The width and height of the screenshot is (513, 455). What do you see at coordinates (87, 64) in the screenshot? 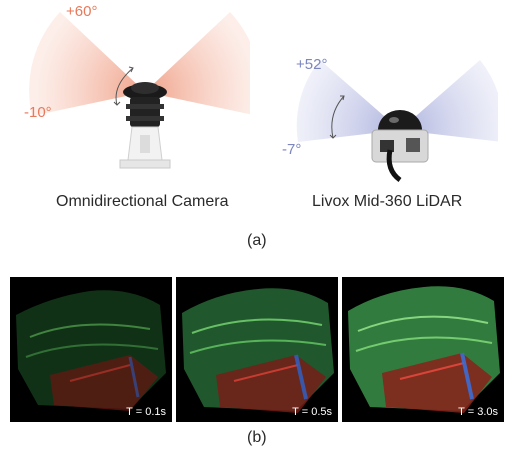
I see `camera-fov-left` at bounding box center [87, 64].